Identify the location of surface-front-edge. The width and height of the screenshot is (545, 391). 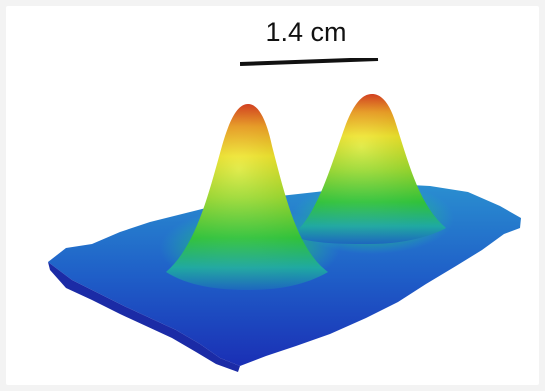
(144, 317).